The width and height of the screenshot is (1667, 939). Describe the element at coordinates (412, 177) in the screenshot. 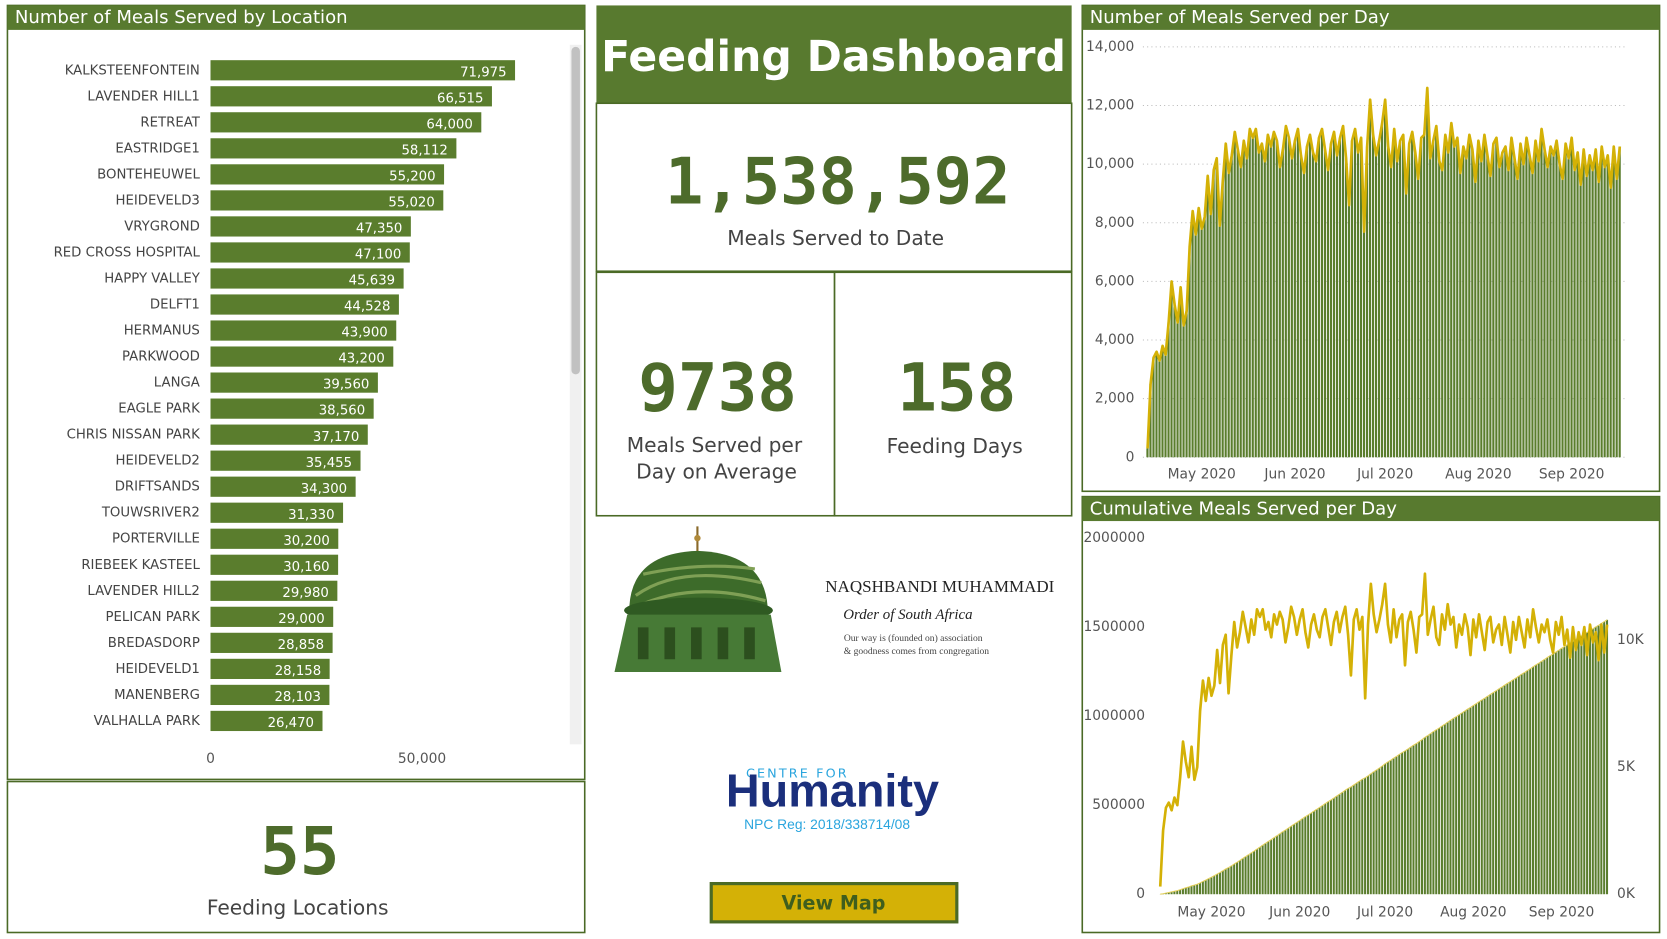

I see `value-label: 55,200` at that location.